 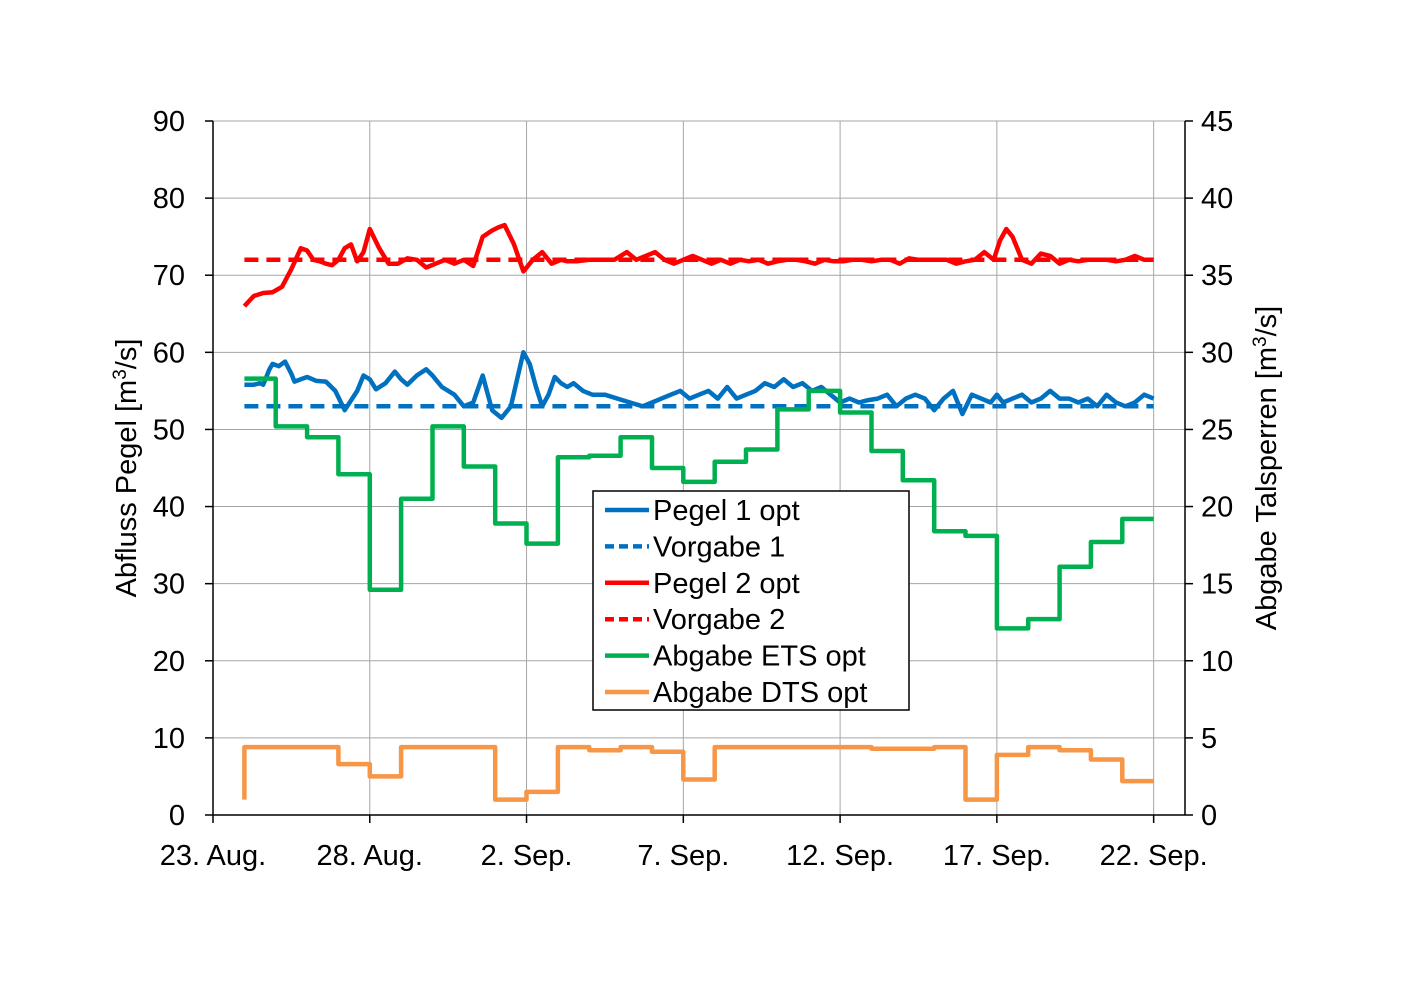 I want to click on x-tick-label: 22. Sep., so click(x=1154, y=856).